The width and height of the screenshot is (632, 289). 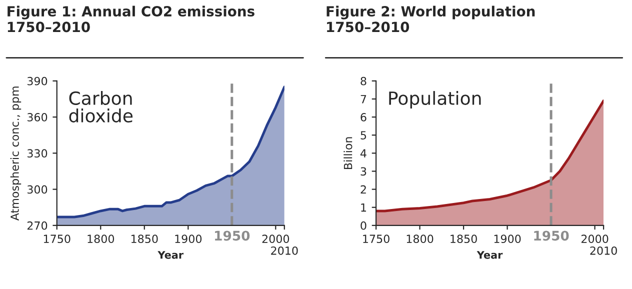 I want to click on y-tick-label: 330, so click(x=37, y=153).